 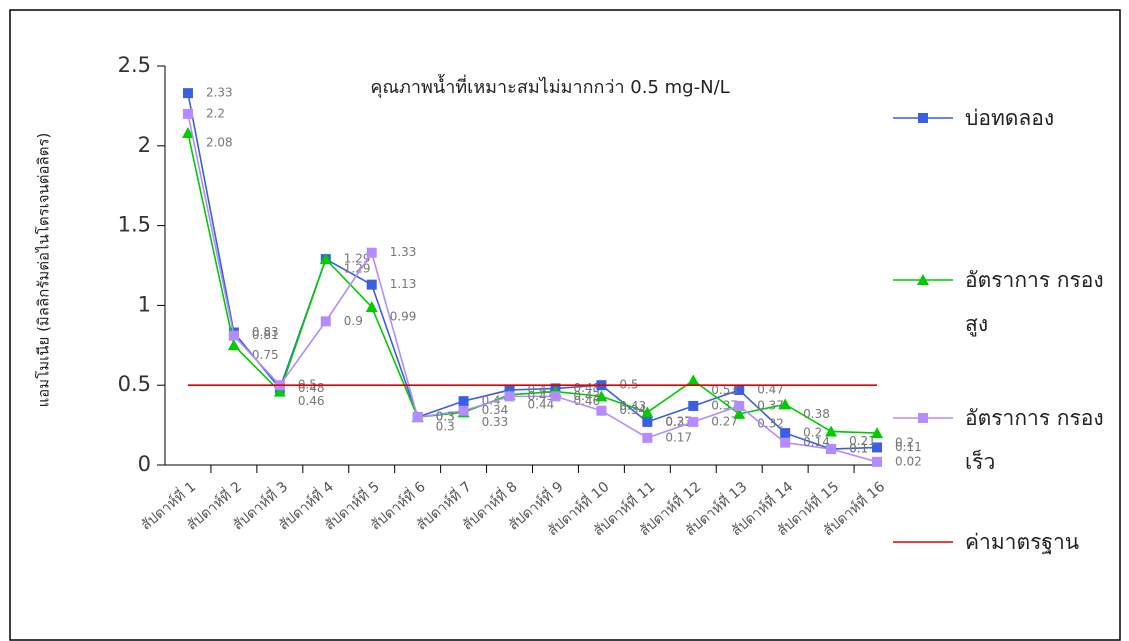 I want to click on data-label: 2.08, so click(x=219, y=143).